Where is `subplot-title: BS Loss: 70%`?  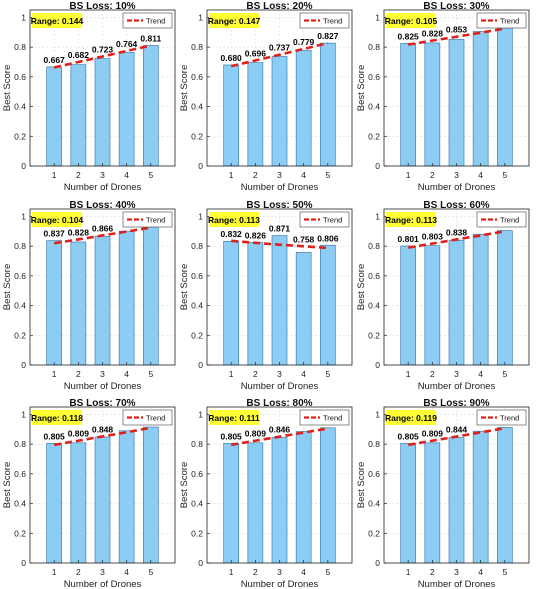 subplot-title: BS Loss: 70% is located at coordinates (102, 403).